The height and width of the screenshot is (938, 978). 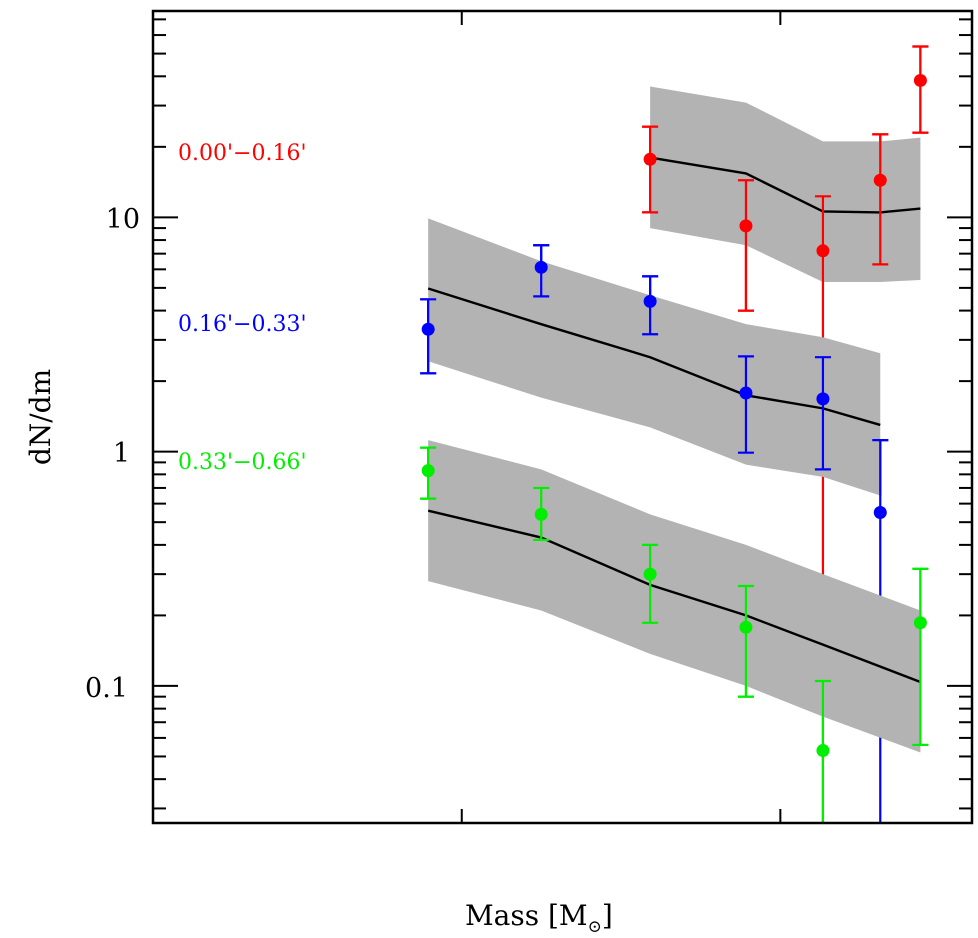 What do you see at coordinates (123, 219) in the screenshot?
I see `y-tick-label: 10` at bounding box center [123, 219].